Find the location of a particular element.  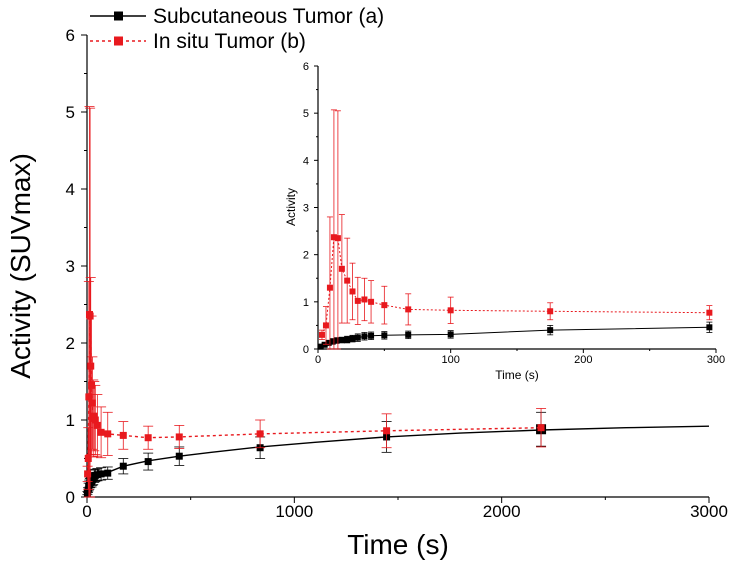

main-y-tick-label: 5 is located at coordinates (70, 112).